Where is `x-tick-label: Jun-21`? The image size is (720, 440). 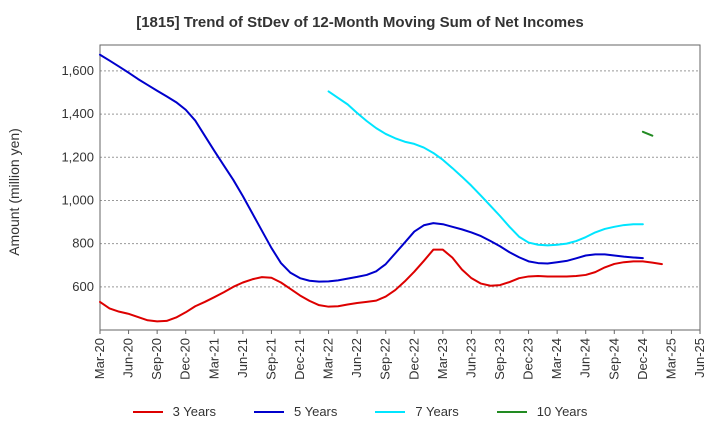
x-tick-label: Jun-21 is located at coordinates (242, 358).